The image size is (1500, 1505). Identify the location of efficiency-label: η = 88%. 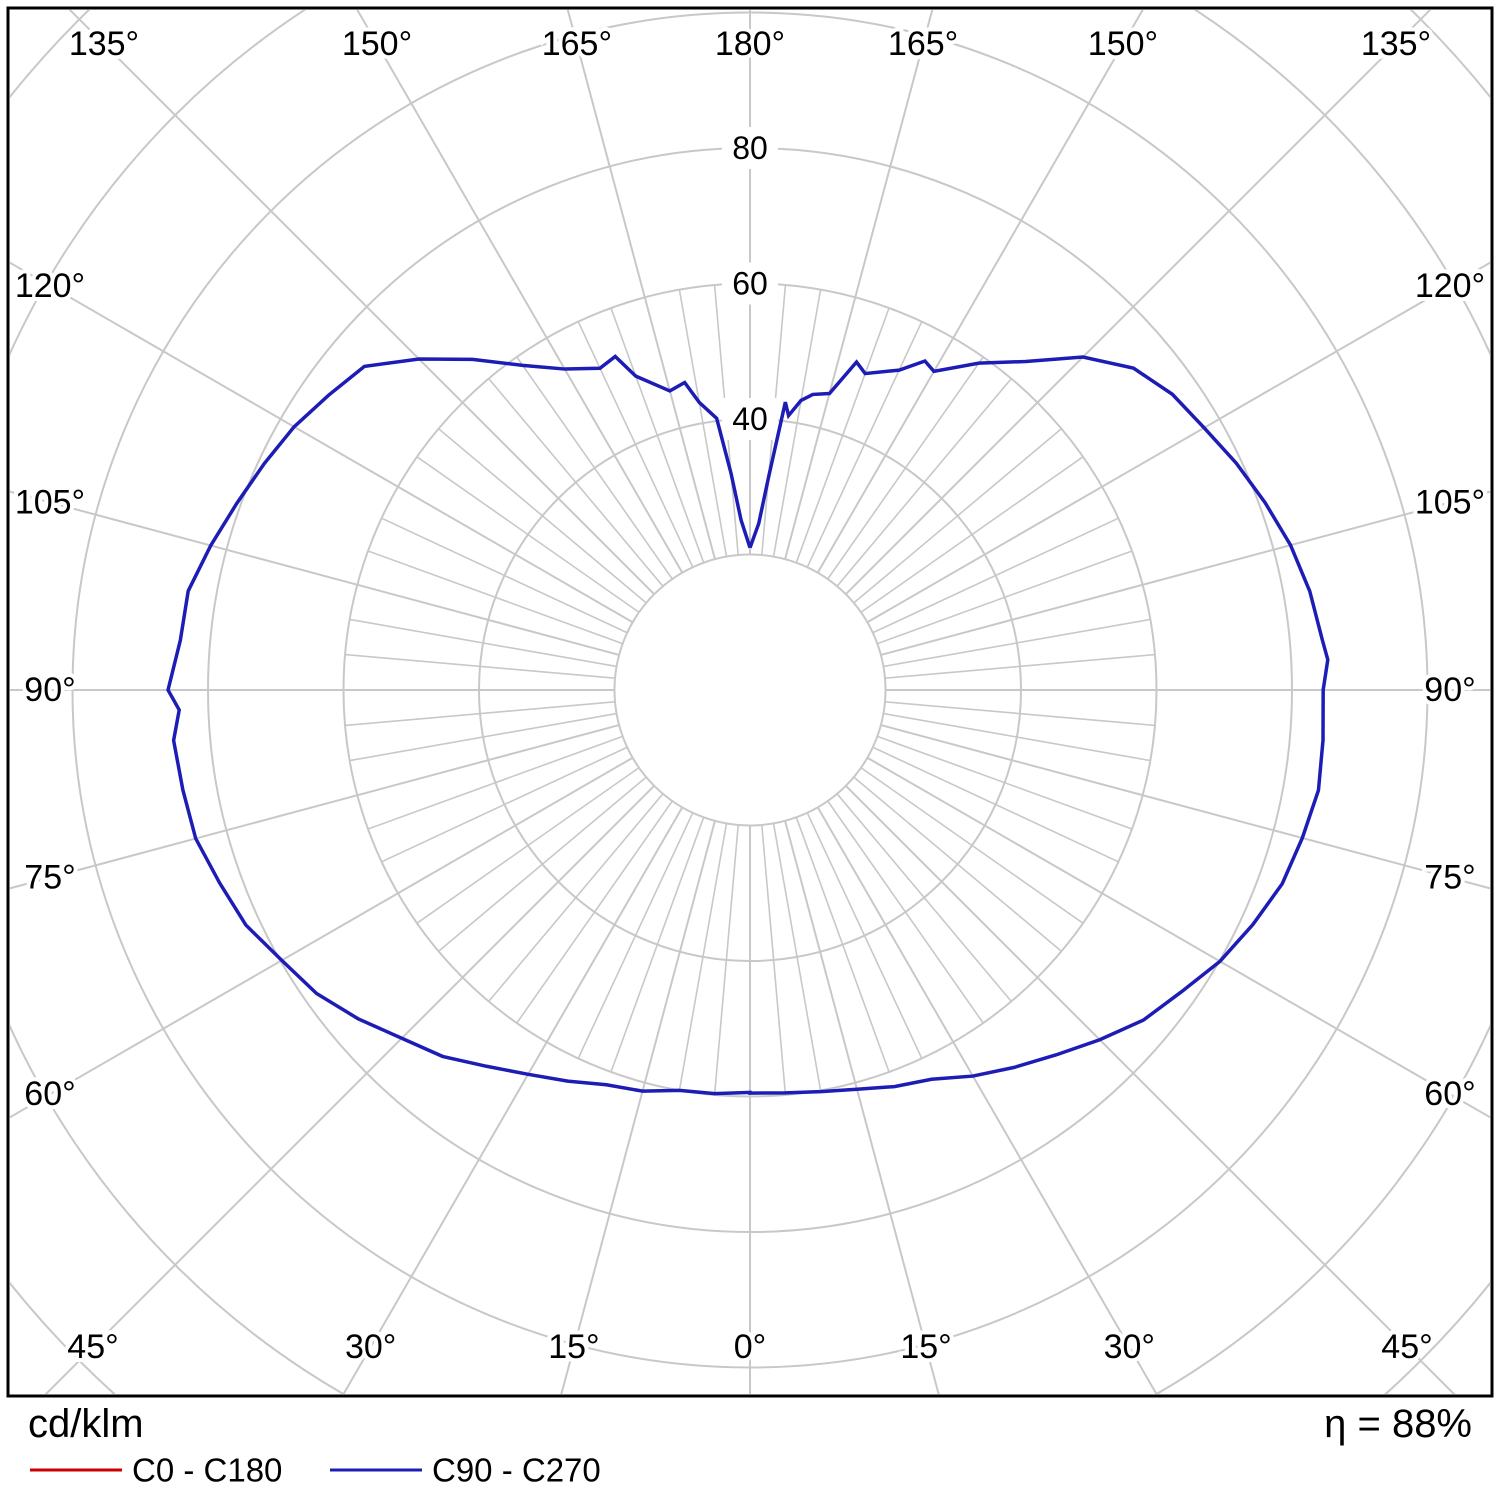
(1398, 1424).